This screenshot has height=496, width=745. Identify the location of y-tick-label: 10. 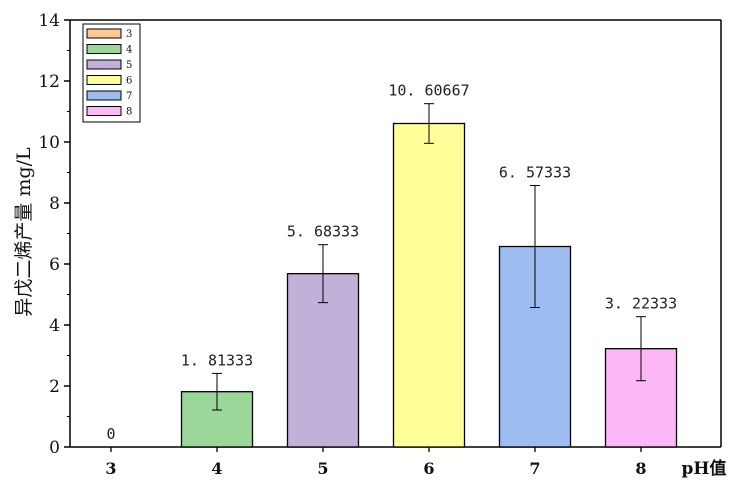
(49, 143).